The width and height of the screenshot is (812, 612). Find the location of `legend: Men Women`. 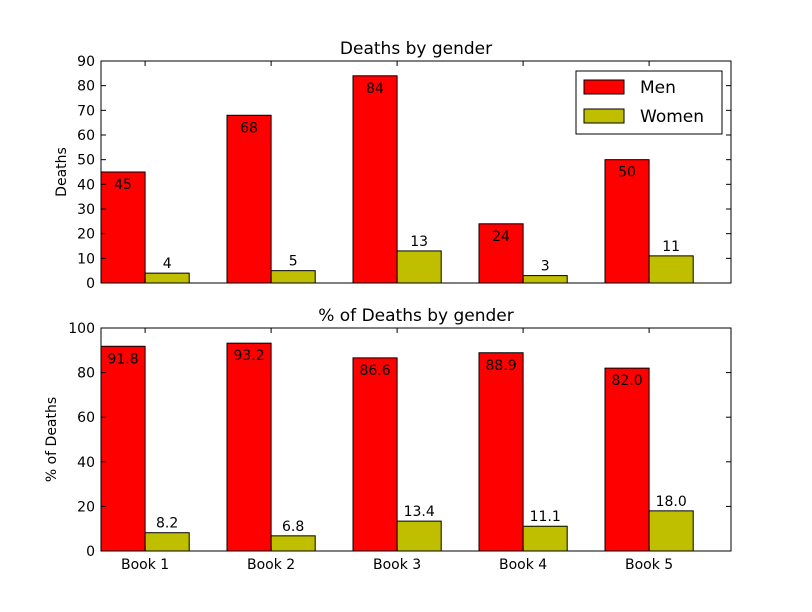

legend: Men Women is located at coordinates (649, 102).